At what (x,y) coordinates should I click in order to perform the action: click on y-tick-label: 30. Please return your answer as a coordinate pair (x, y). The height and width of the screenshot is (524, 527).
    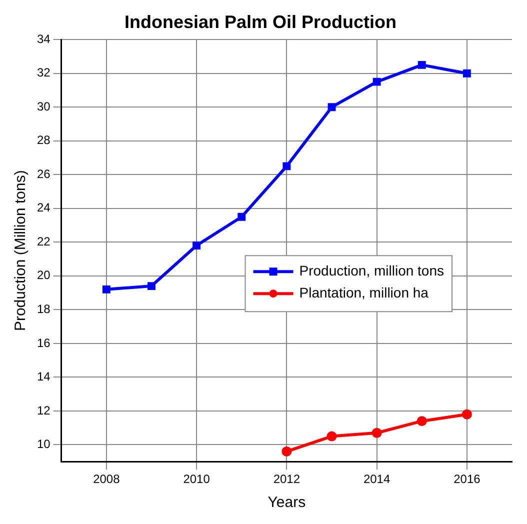
    Looking at the image, I should click on (43, 106).